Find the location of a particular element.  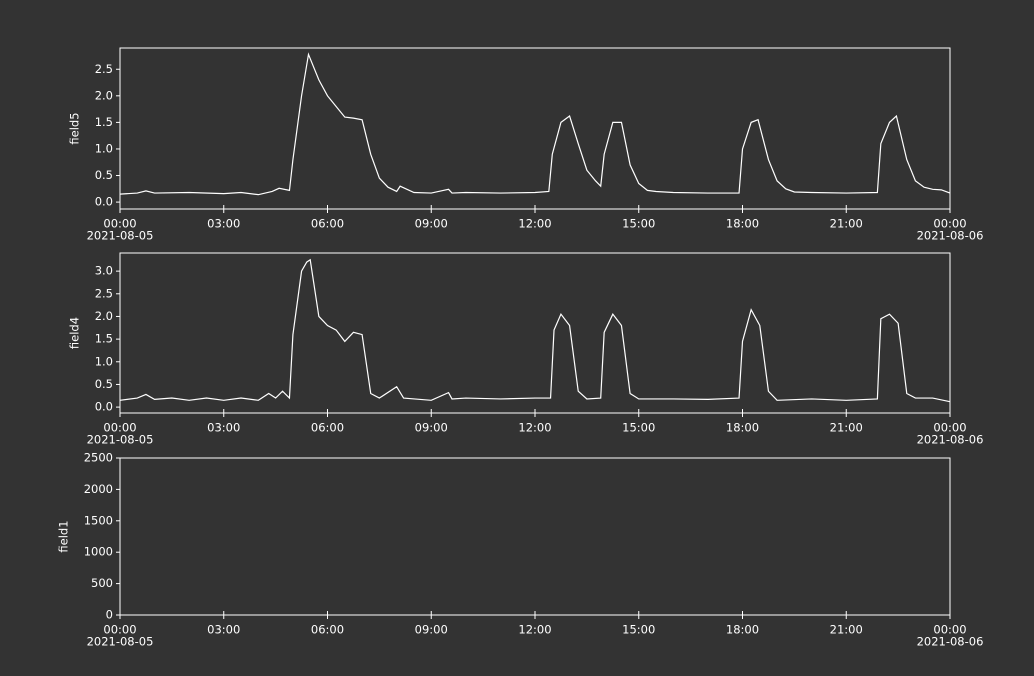

y-axis-label: field1 is located at coordinates (64, 536).